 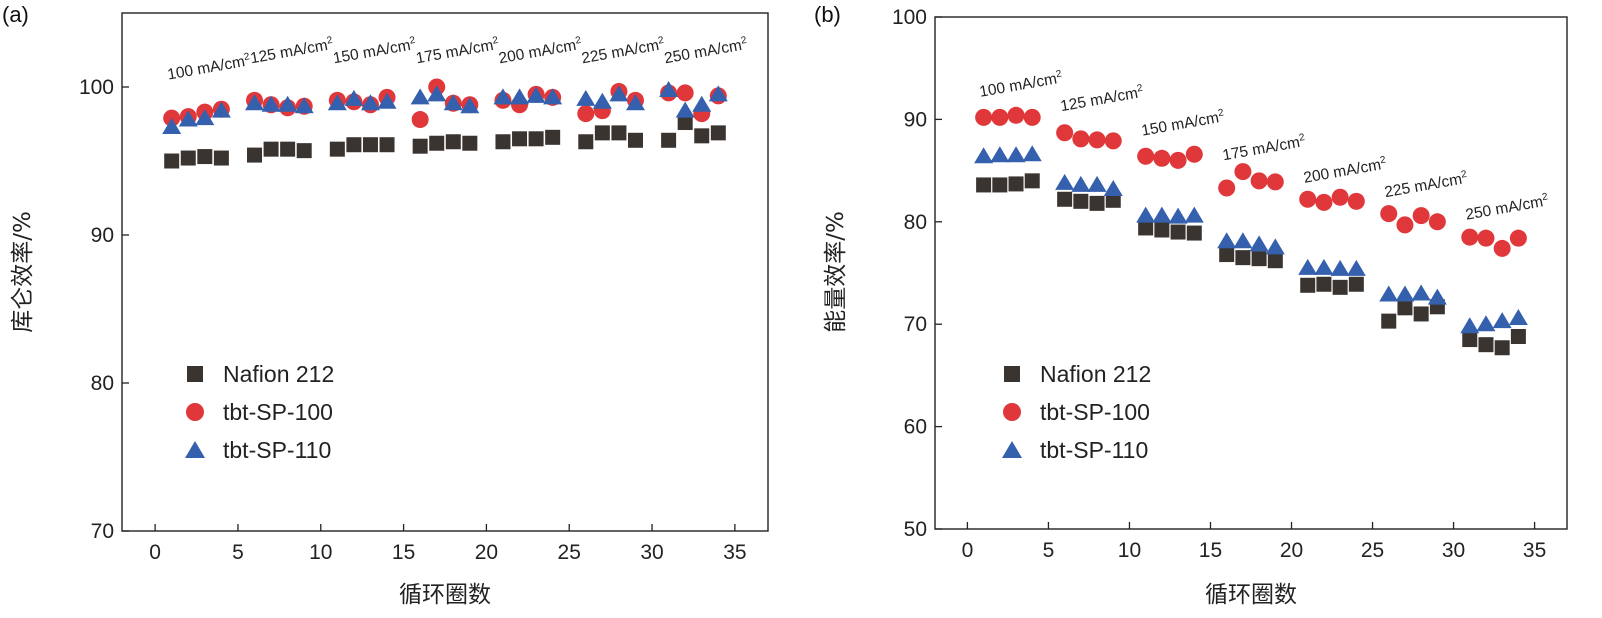 What do you see at coordinates (457, 51) in the screenshot?
I see `current-density-label: 175 mA/cm2` at bounding box center [457, 51].